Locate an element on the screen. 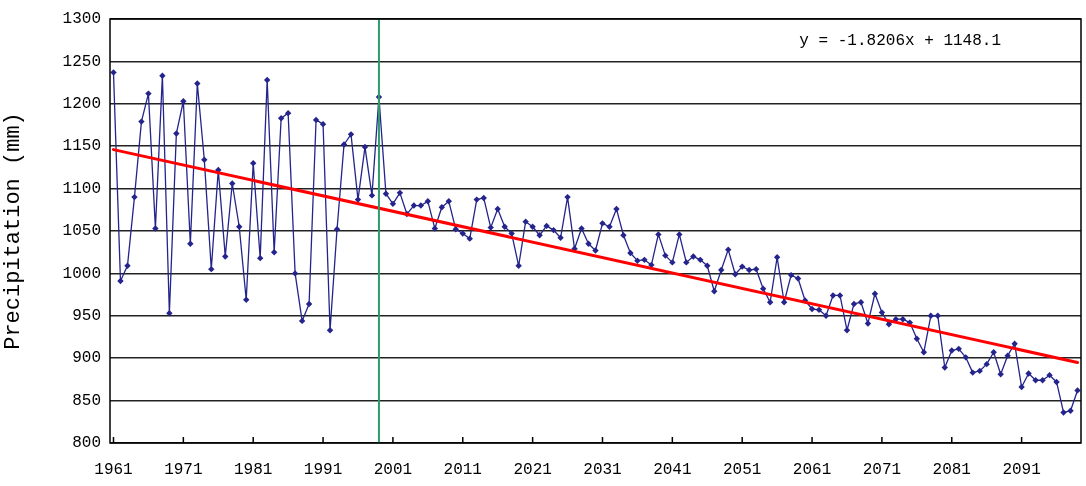 Image resolution: width=1086 pixels, height=486 pixels. y-tick-label: 1150 is located at coordinates (81, 146).